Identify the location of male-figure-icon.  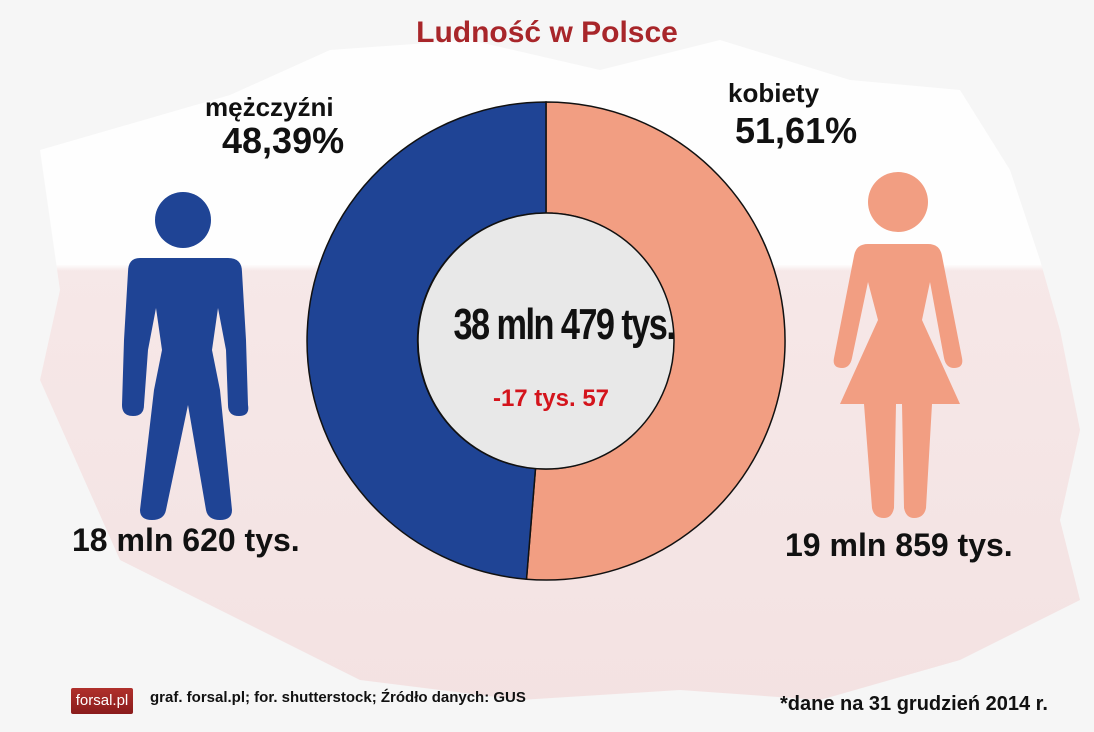
(185, 356).